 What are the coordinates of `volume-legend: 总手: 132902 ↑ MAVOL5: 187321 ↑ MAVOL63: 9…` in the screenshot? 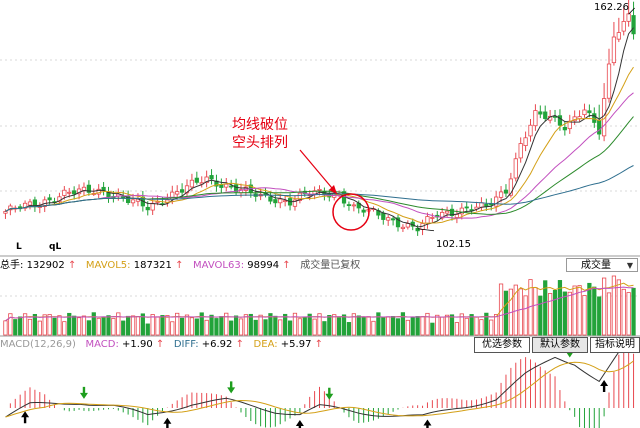 It's located at (180, 266).